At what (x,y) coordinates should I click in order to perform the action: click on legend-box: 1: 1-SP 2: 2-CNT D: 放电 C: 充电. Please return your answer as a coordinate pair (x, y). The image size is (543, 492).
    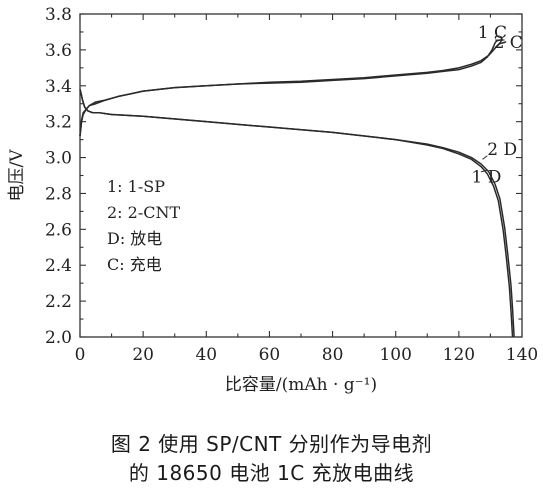
    Looking at the image, I should click on (143, 225).